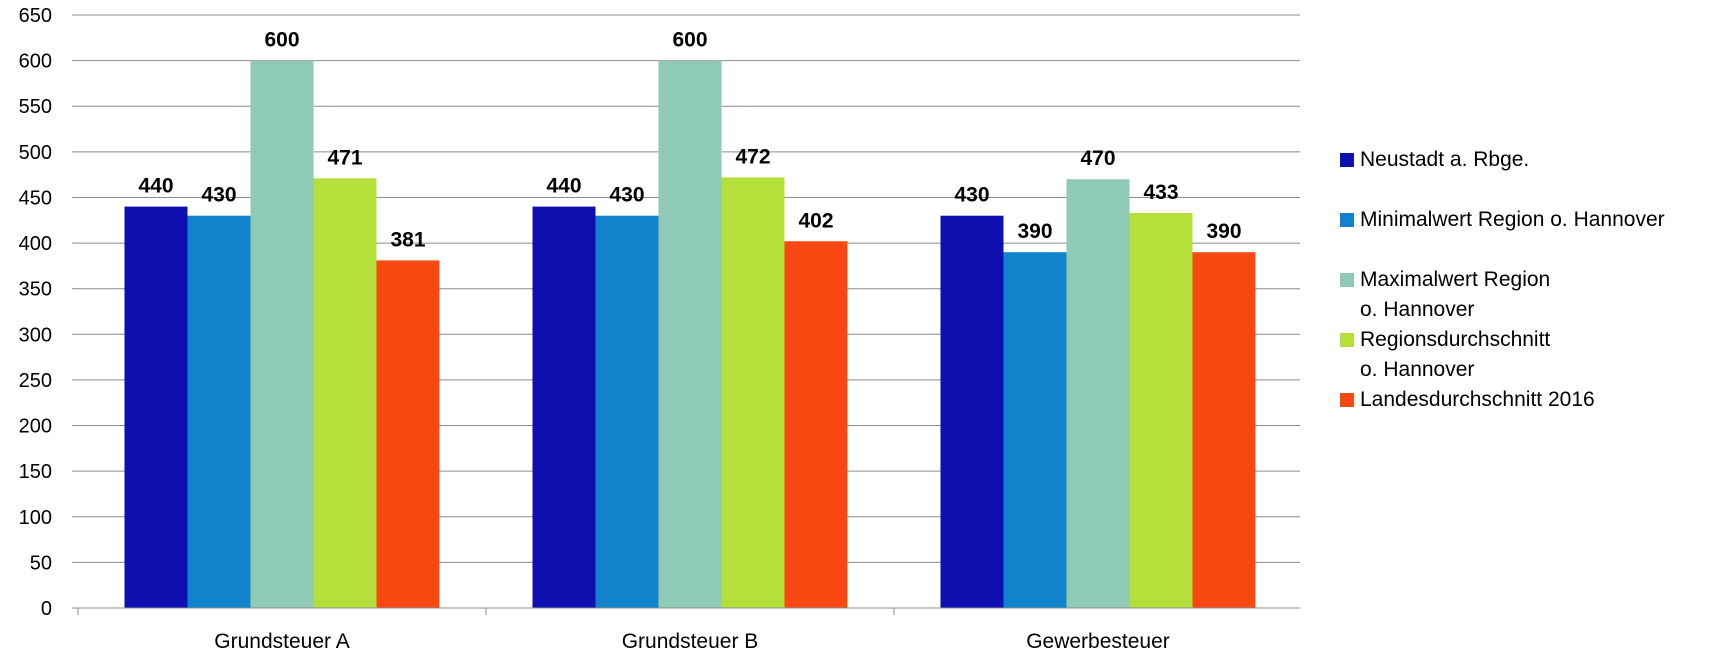 Image resolution: width=1735 pixels, height=651 pixels. Describe the element at coordinates (35, 244) in the screenshot. I see `y-tick-label: 400` at that location.